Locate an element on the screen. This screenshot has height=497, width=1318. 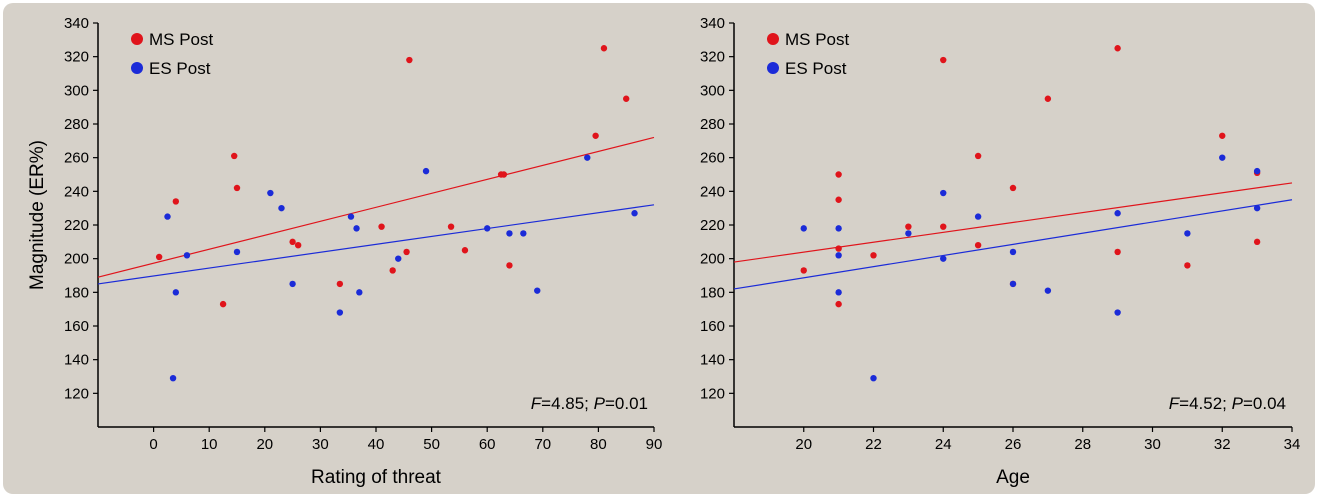
x-tick-label: 10 is located at coordinates (209, 444).